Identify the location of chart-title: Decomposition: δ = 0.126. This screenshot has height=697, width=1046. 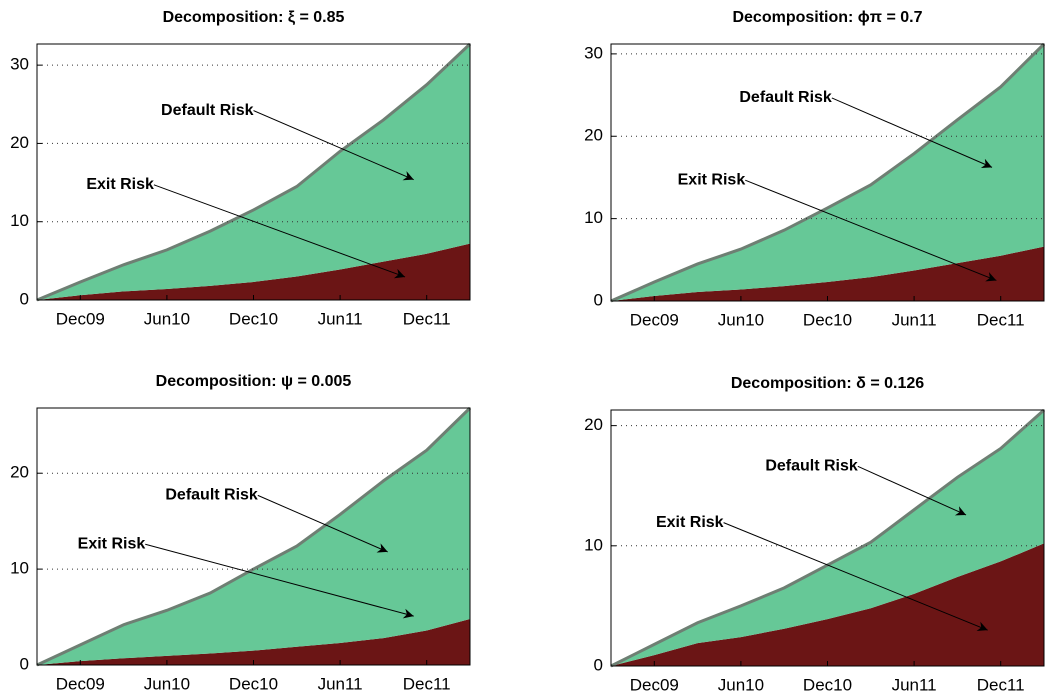
(827, 383).